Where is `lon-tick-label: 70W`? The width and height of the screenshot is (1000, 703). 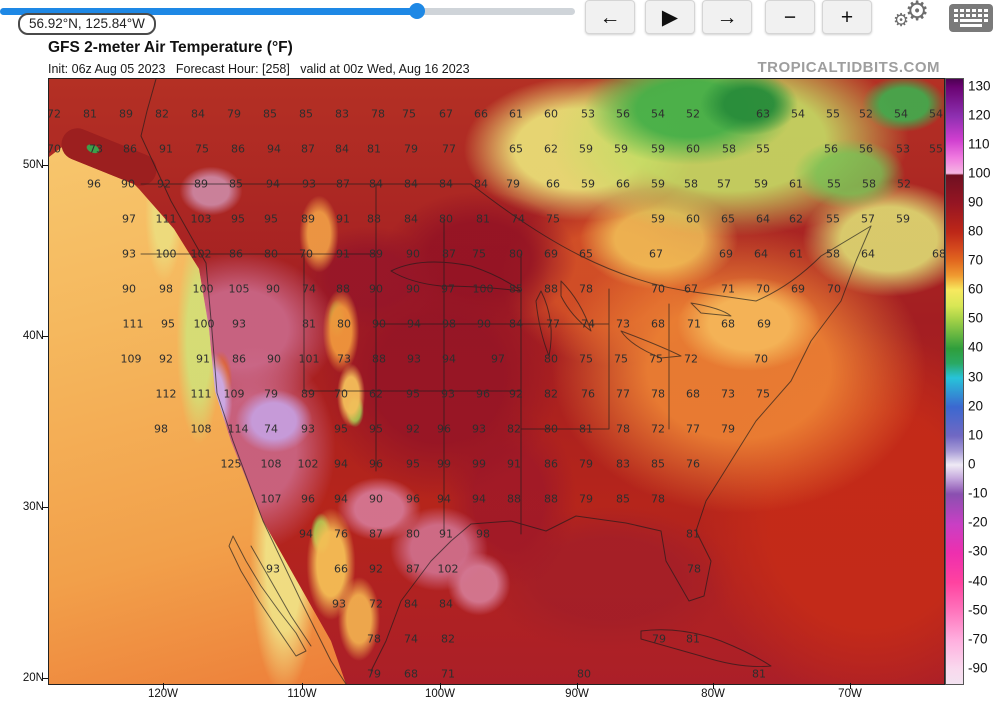
lon-tick-label: 70W is located at coordinates (850, 694).